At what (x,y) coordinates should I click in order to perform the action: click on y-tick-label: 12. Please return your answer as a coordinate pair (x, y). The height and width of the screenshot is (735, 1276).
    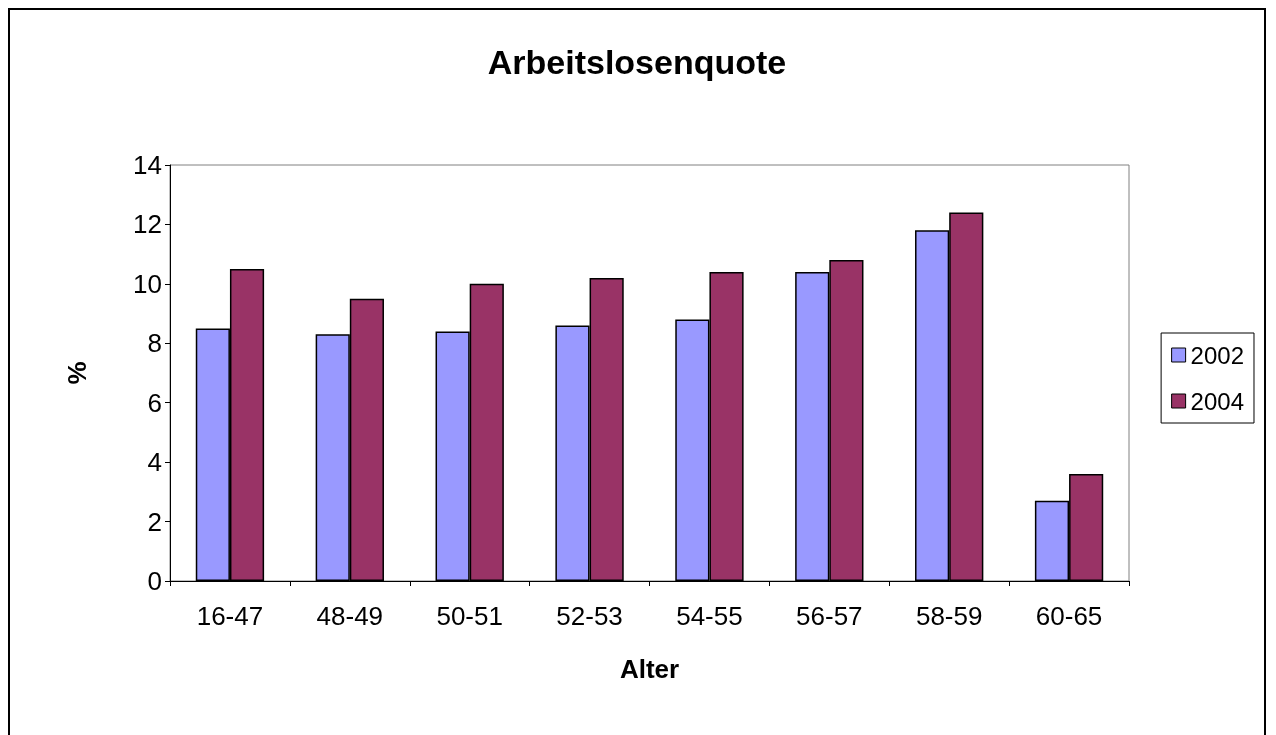
    Looking at the image, I should click on (147, 224).